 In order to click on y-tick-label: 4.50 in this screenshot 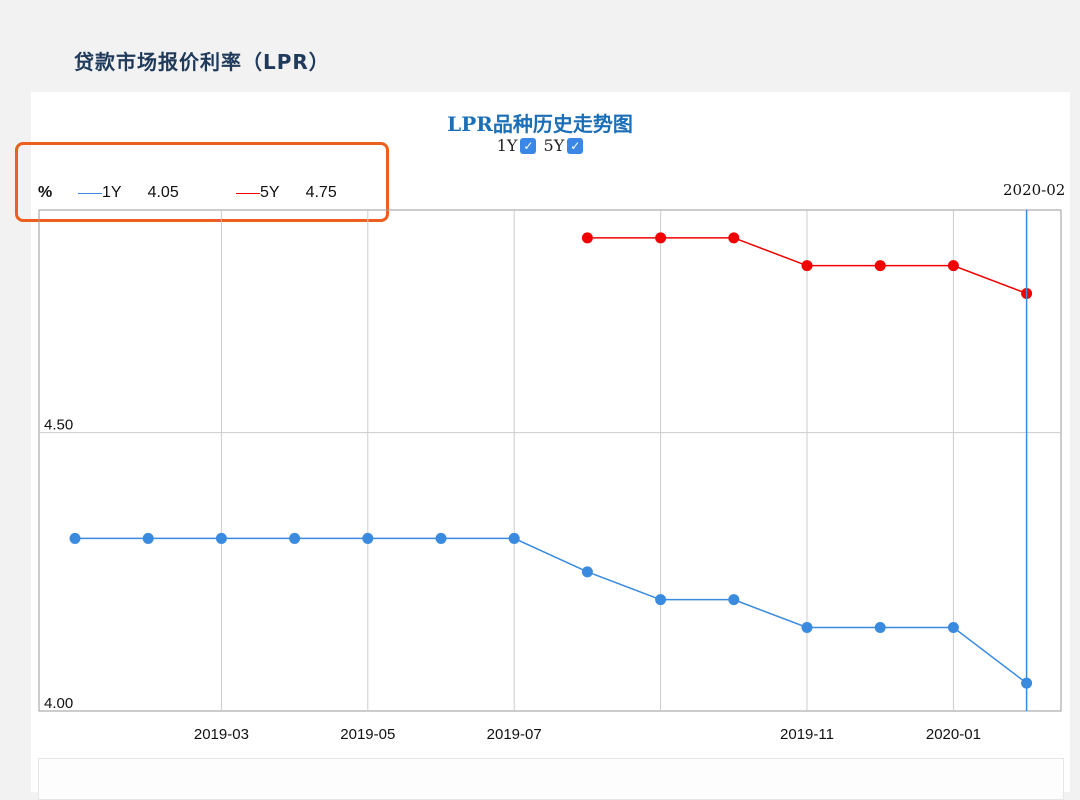, I will do `click(58, 425)`.